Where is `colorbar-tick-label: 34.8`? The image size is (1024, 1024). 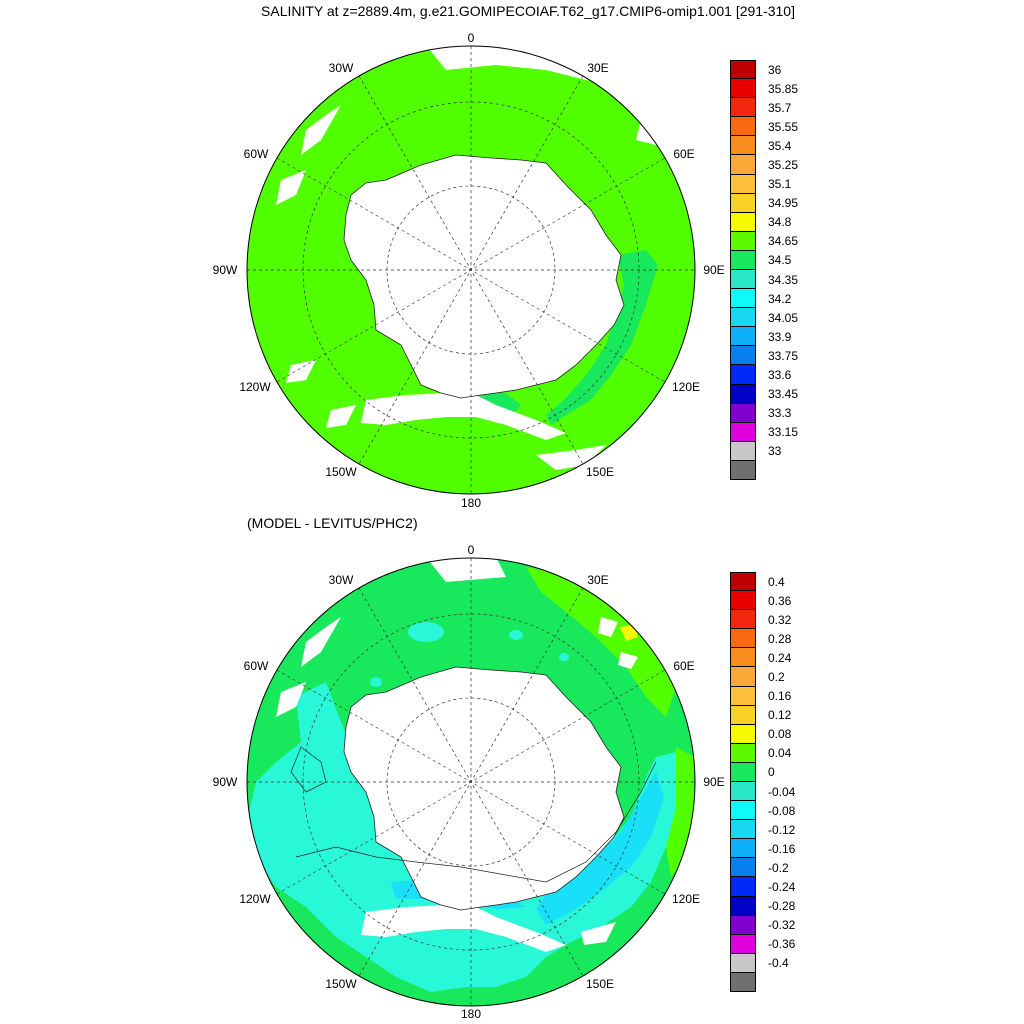
colorbar-tick-label: 34.8 is located at coordinates (780, 222).